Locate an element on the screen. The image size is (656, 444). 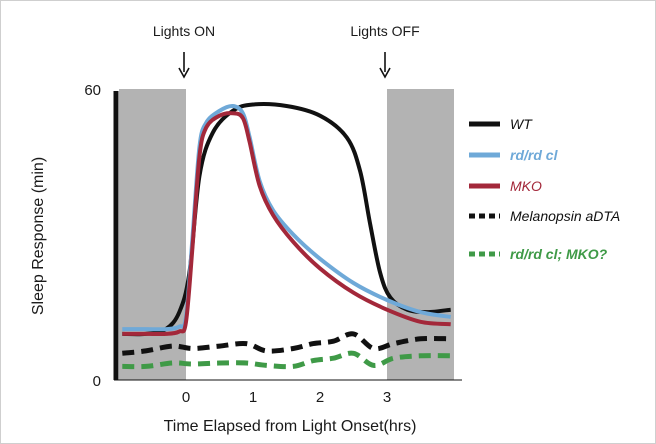
series-line-rd-rd-cl-mko is located at coordinates (286, 360).